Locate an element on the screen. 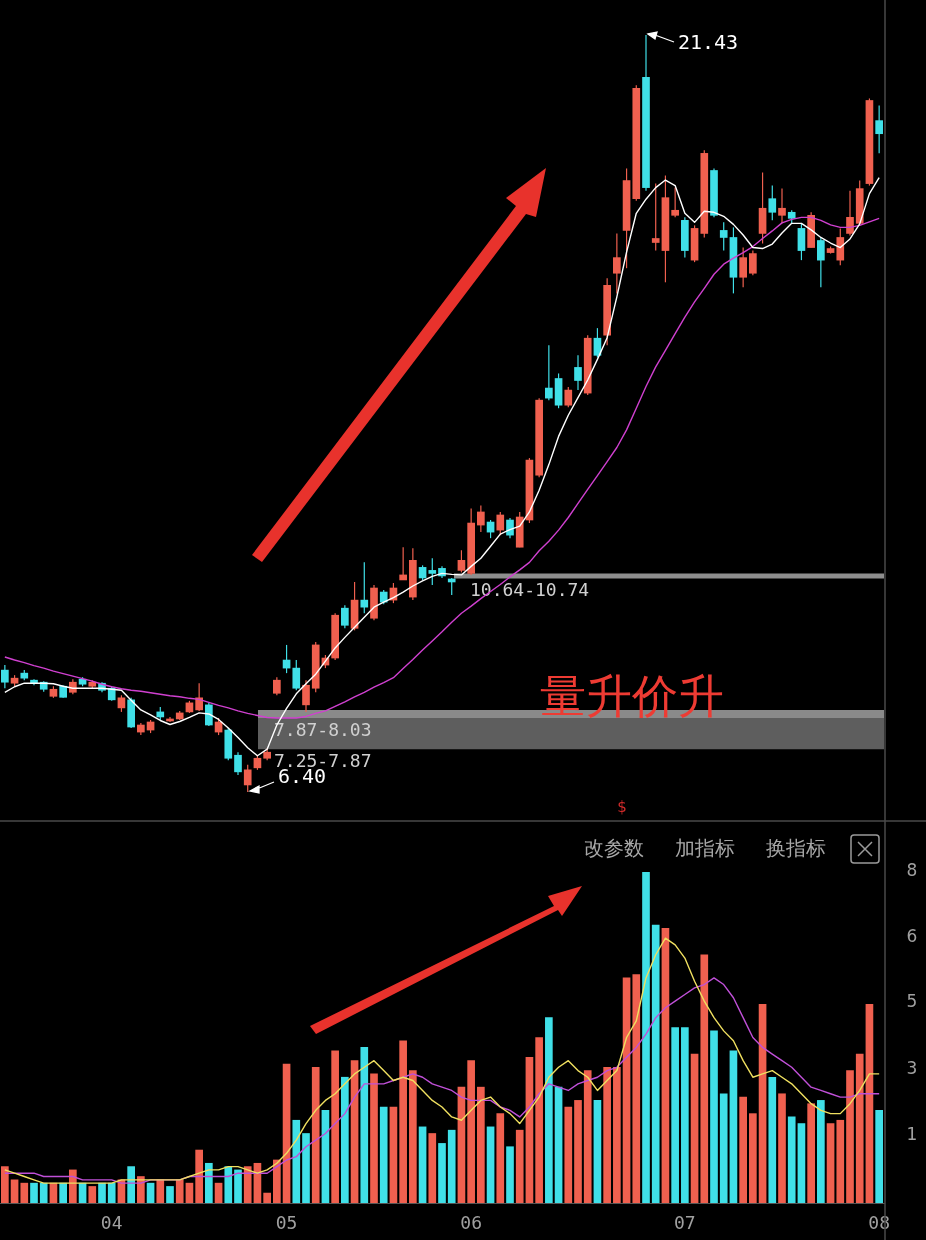 The image size is (926, 1240). x-tick-label: 06 is located at coordinates (471, 1223).